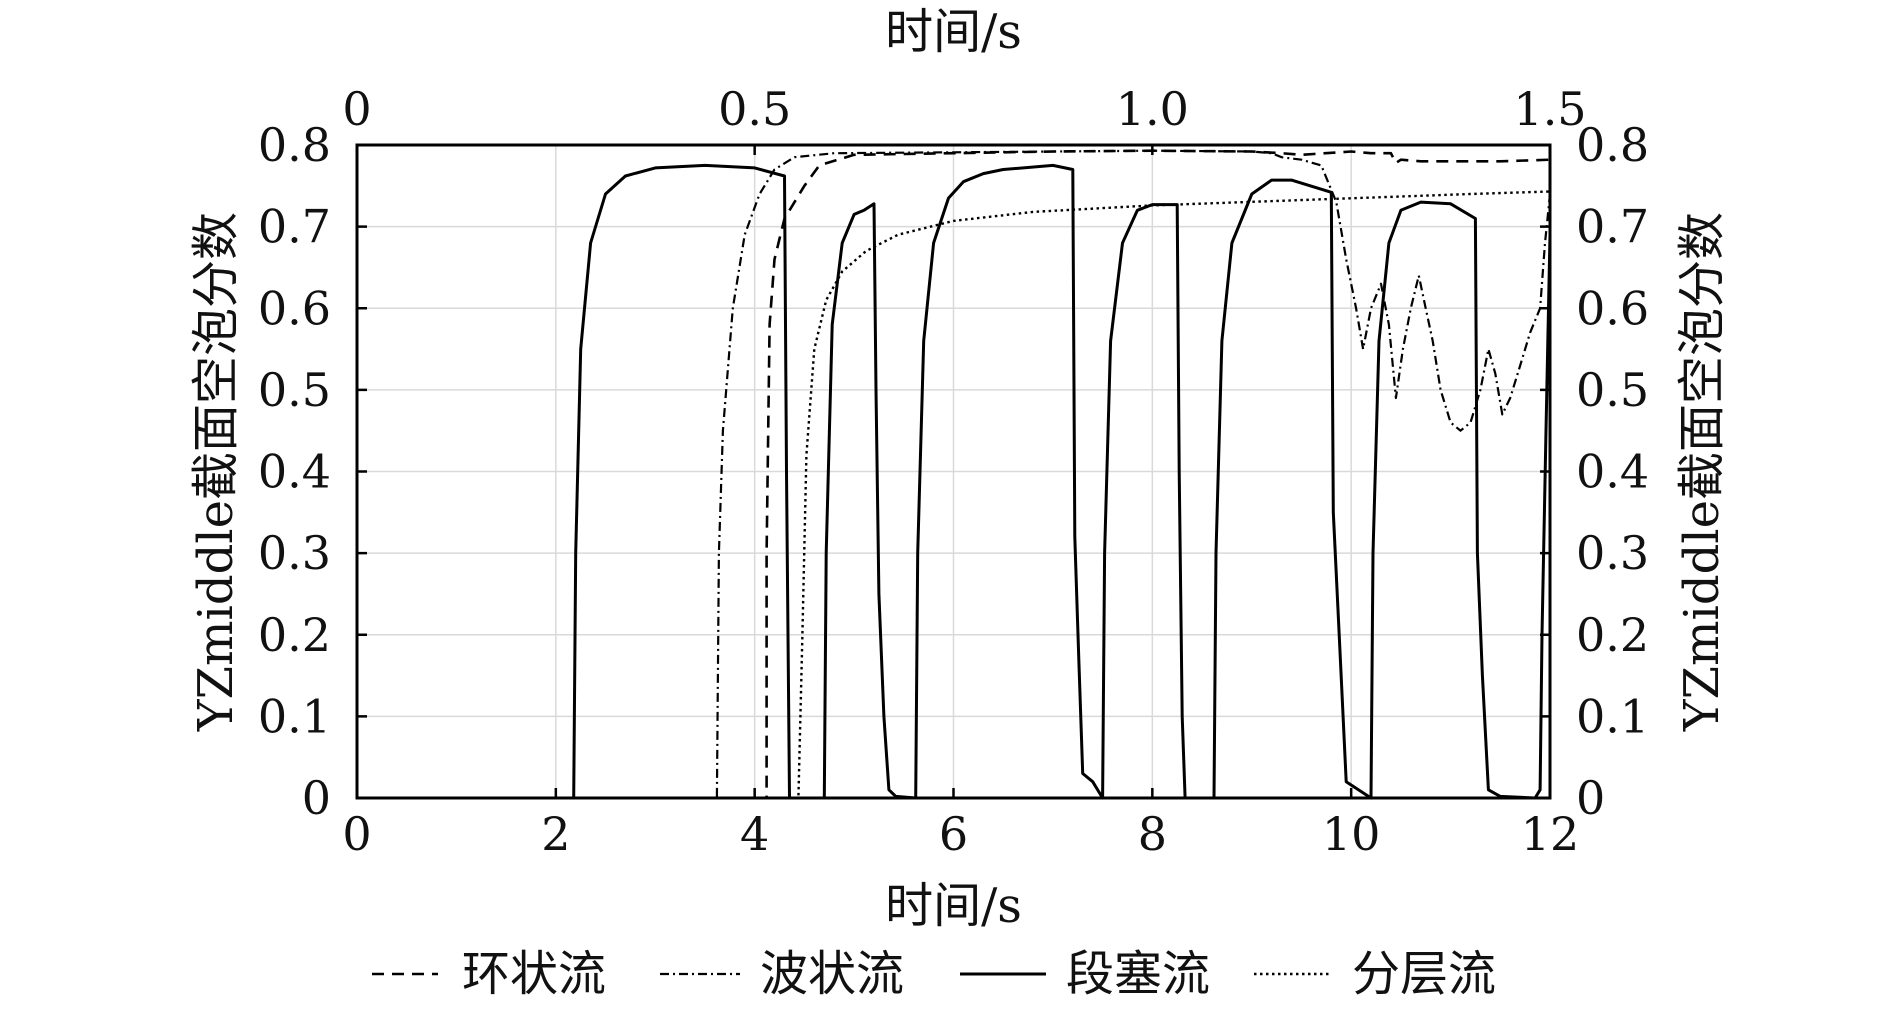  I want to click on right-tick-label: 0, so click(1590, 798).